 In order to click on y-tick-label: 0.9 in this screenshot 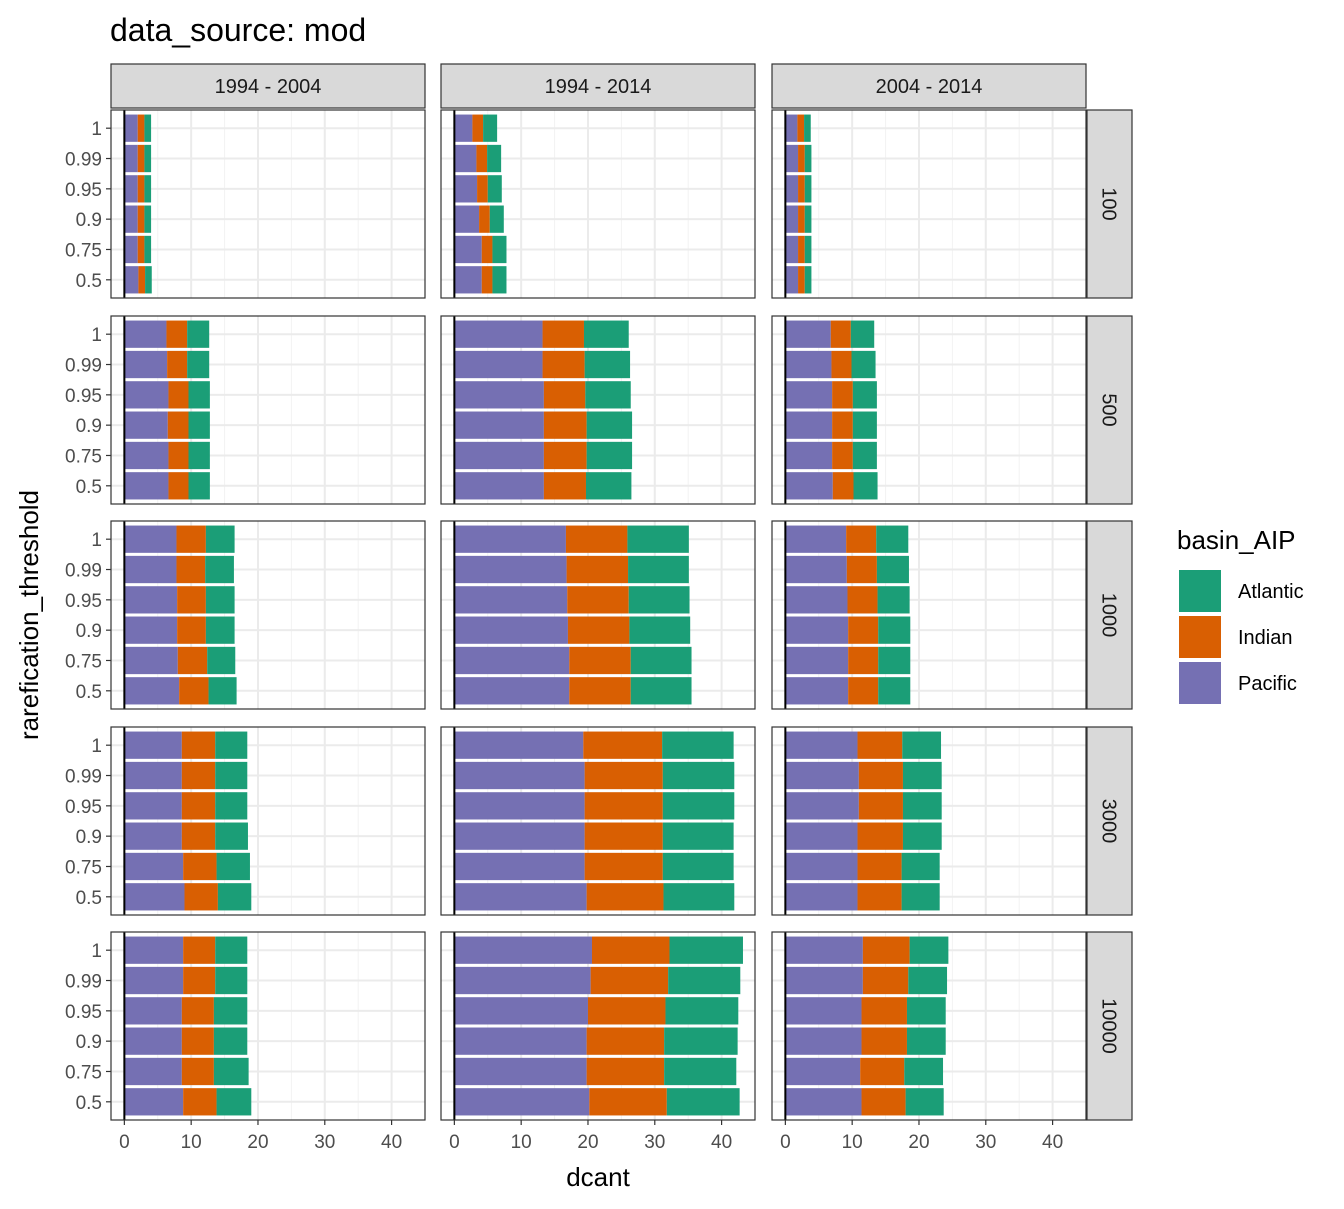, I will do `click(89, 837)`.